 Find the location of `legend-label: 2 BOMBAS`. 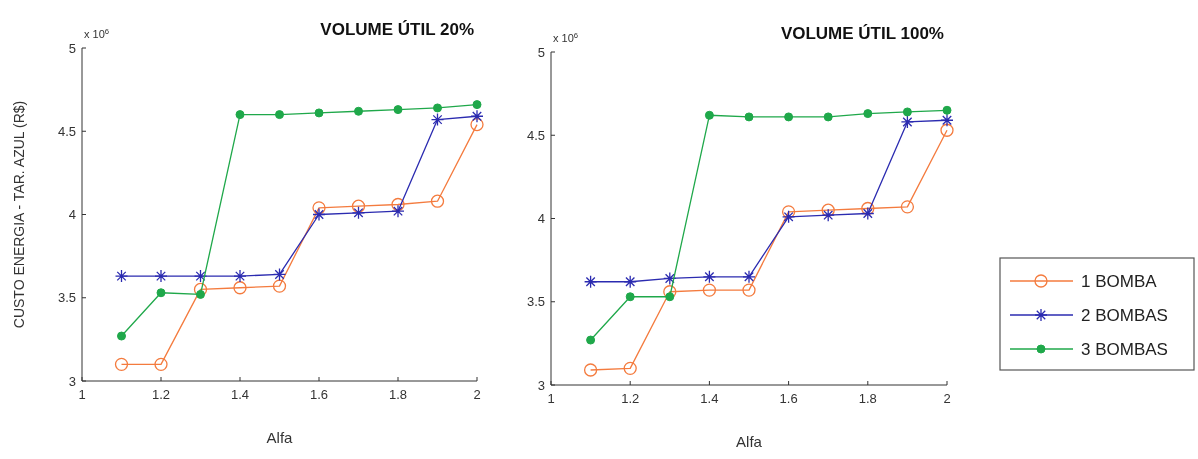

legend-label: 2 BOMBAS is located at coordinates (1124, 315).